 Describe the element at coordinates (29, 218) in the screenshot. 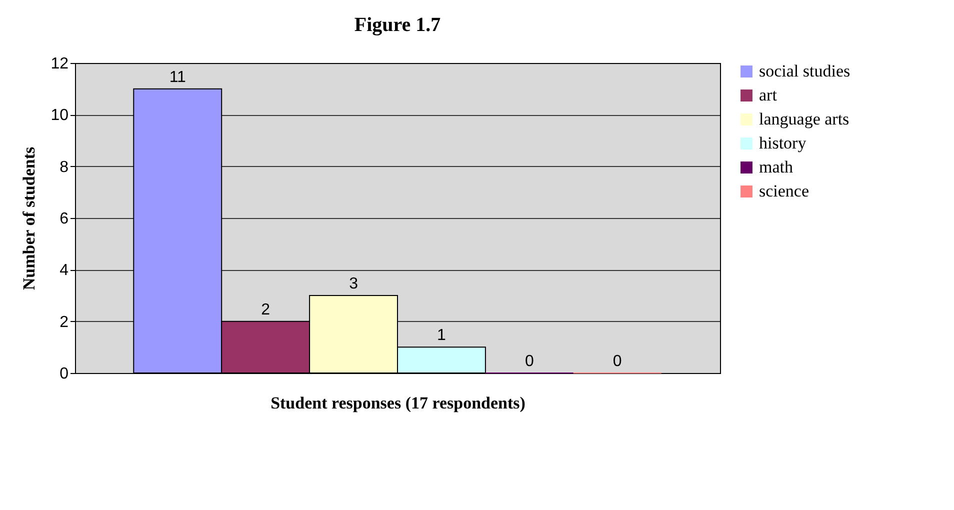

I see `y-axis-title: Number of students` at that location.